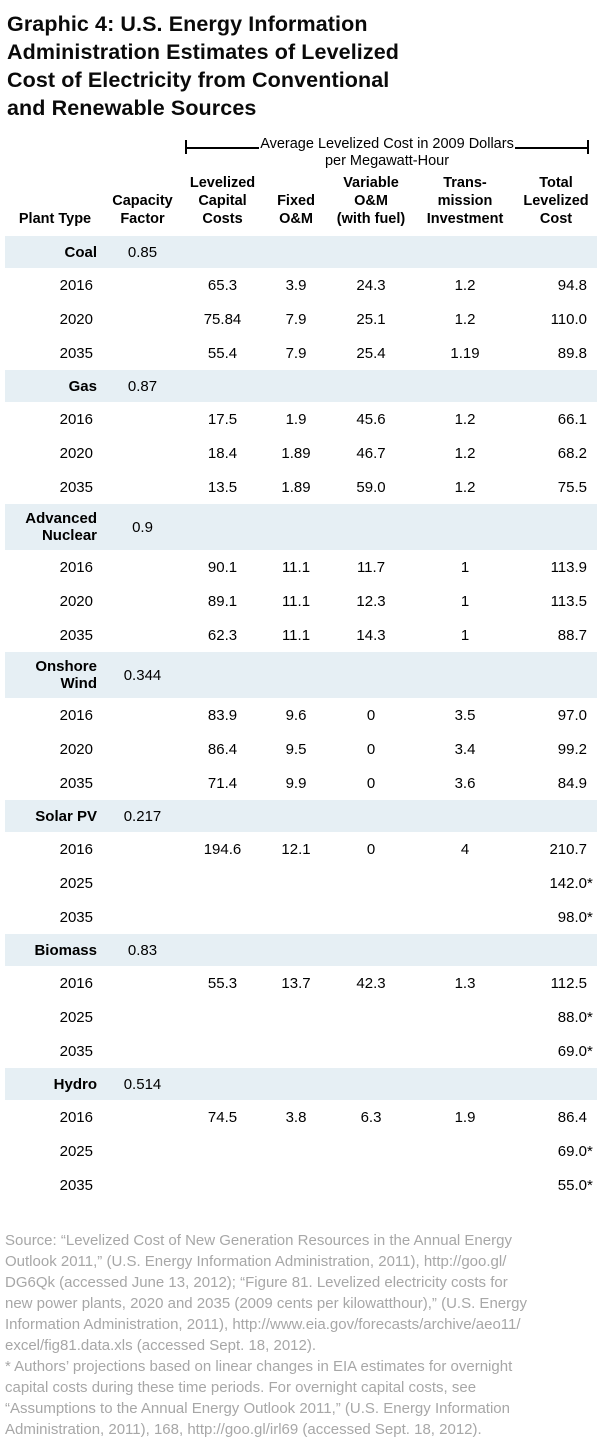 The image size is (600, 1449). Describe the element at coordinates (371, 419) in the screenshot. I see `value-cell: 45.6` at that location.